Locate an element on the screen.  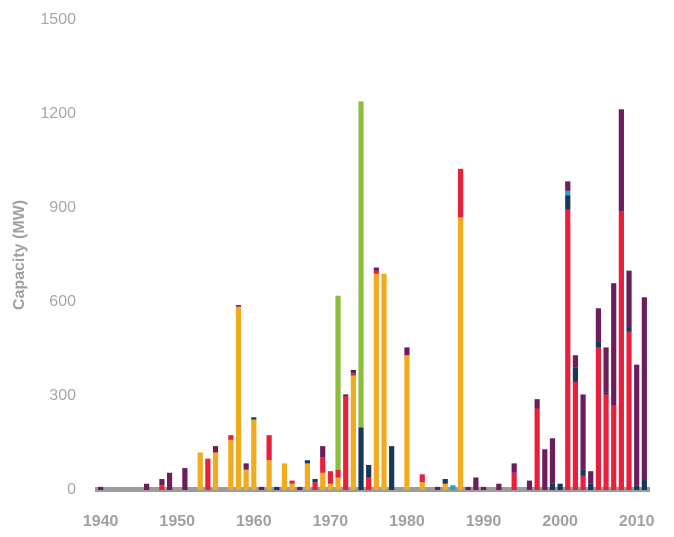
x-tick-label: 1960 is located at coordinates (254, 521).